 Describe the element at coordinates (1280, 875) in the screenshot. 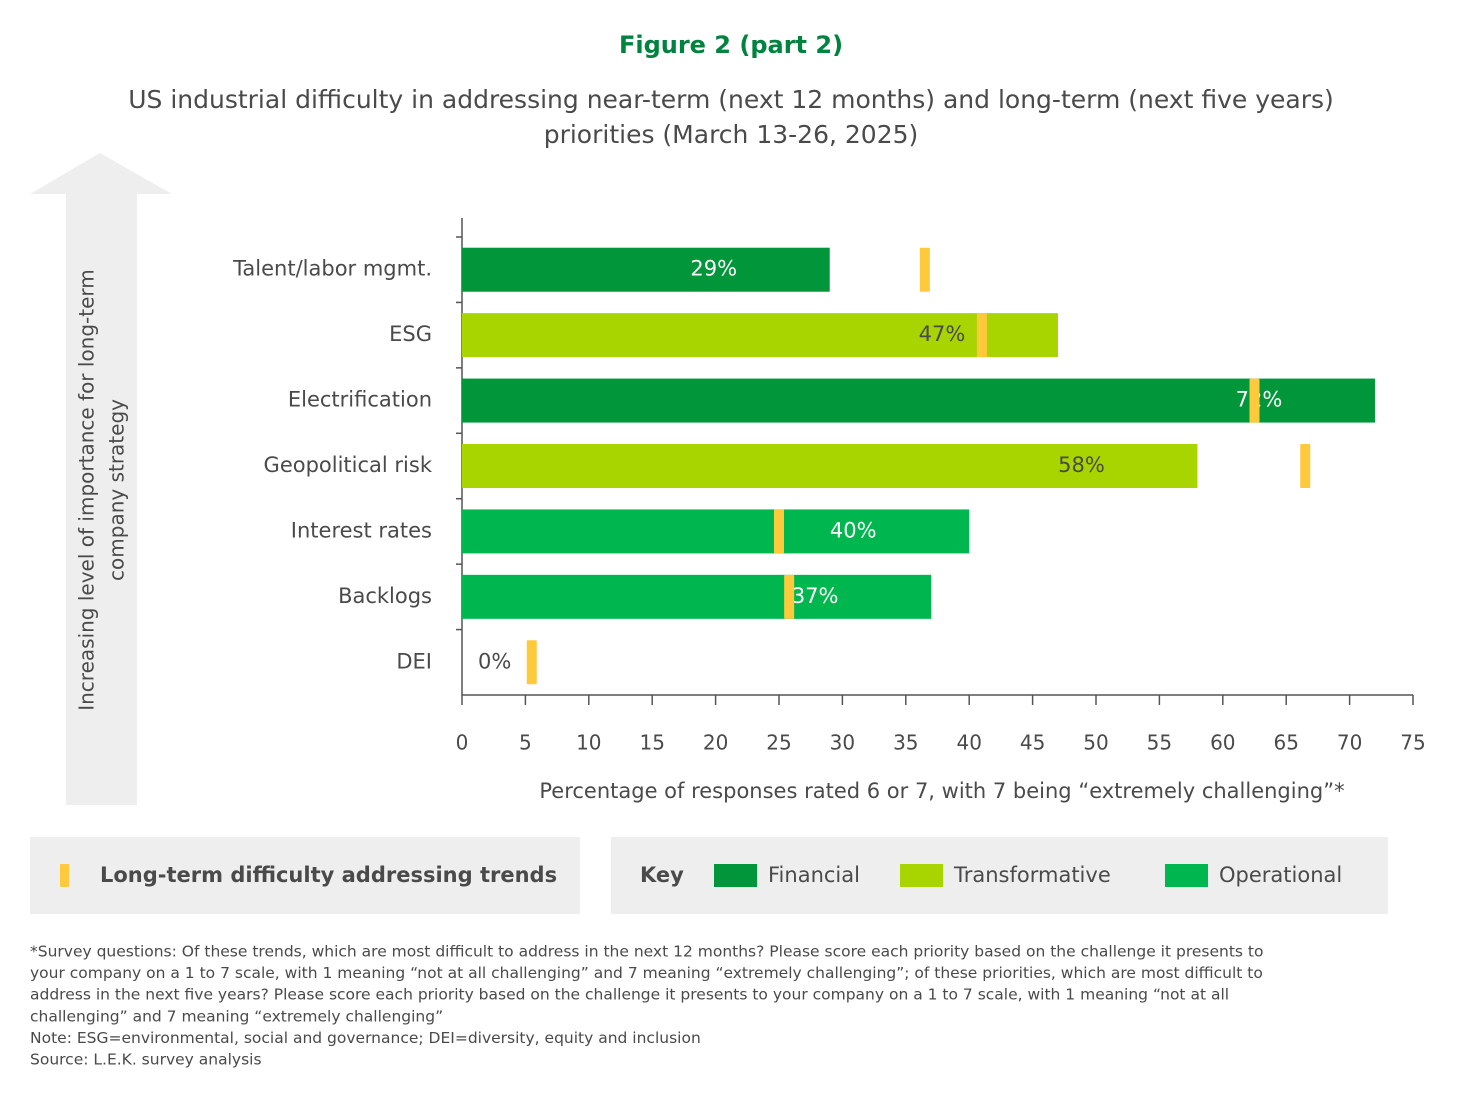

I see `legend-label: Operational` at that location.